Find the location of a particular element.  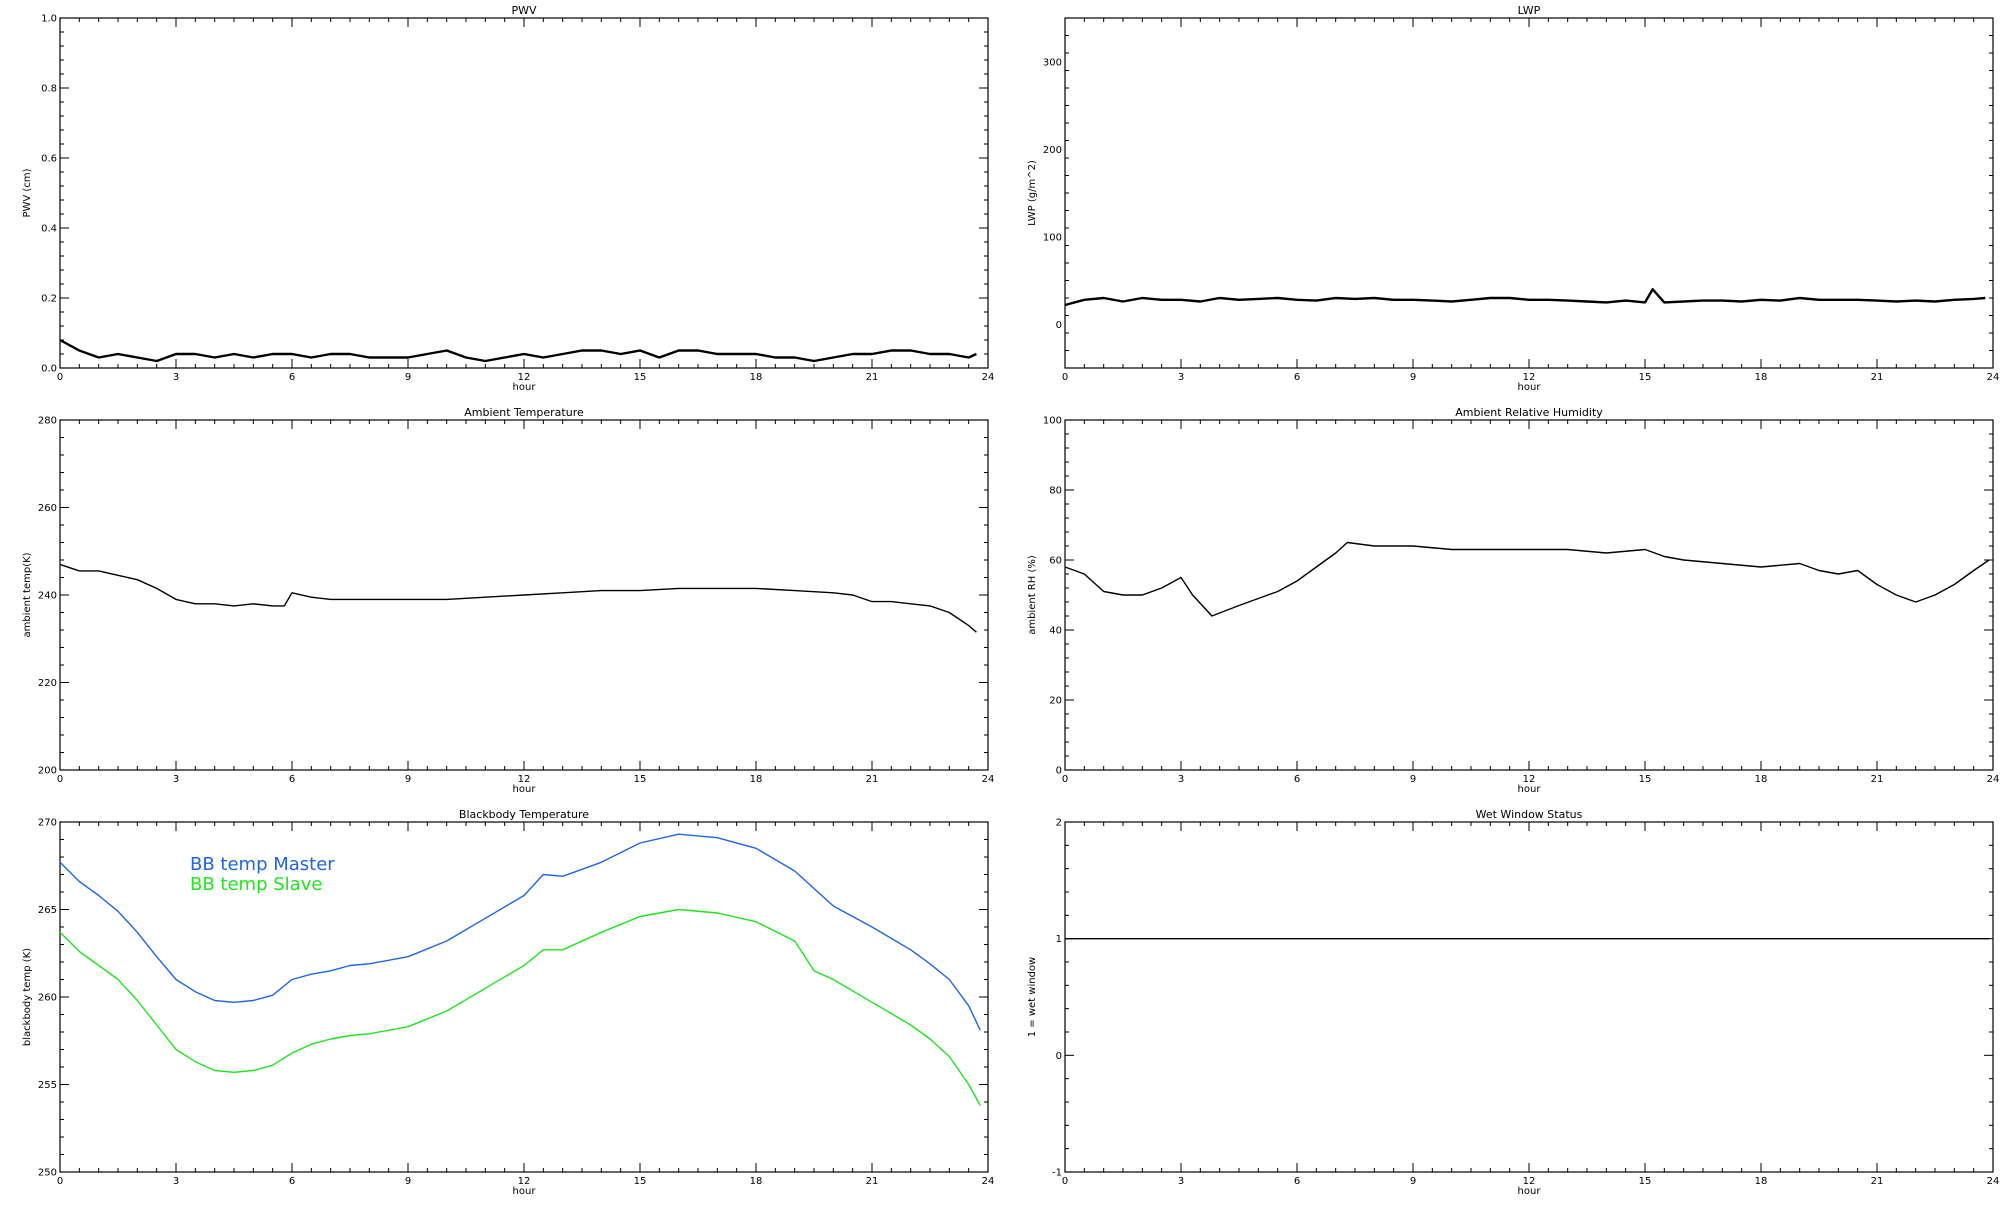

blackbody-temperature-x-tick-label: 0 is located at coordinates (60, 1181).